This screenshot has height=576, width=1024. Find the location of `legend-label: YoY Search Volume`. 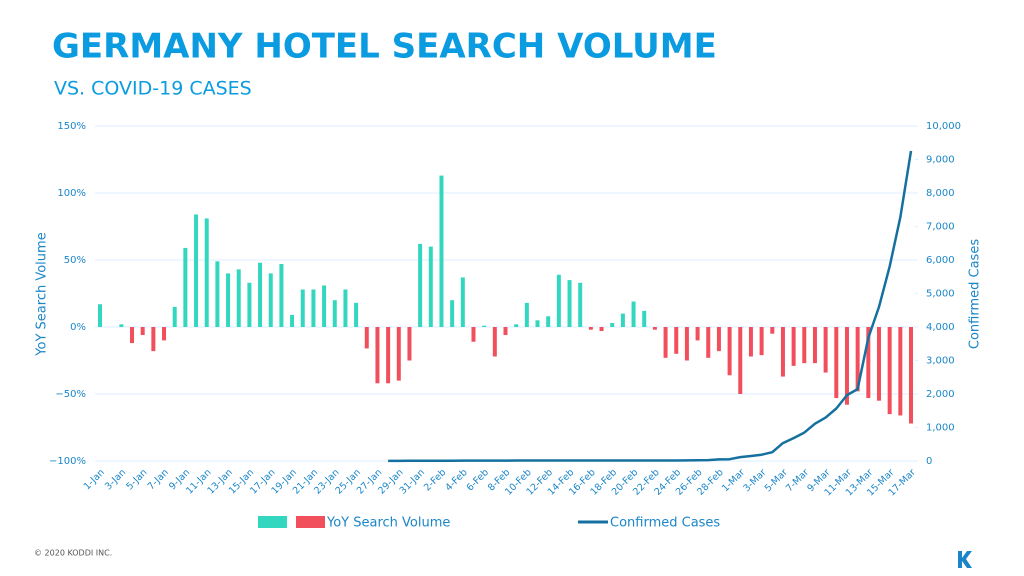

legend-label: YoY Search Volume is located at coordinates (388, 523).